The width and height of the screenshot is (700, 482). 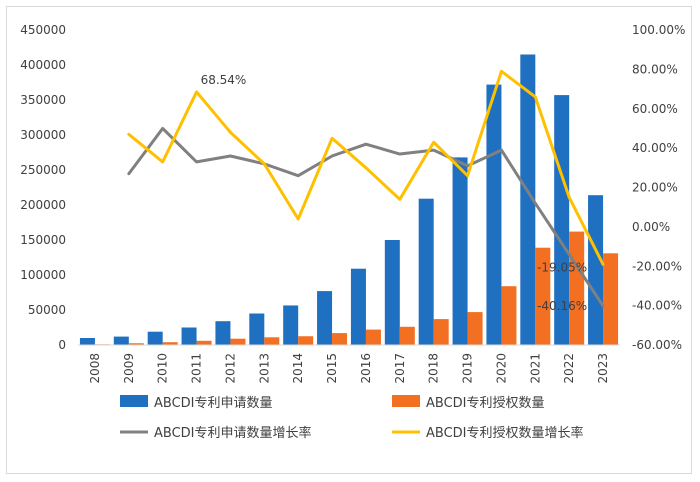 What do you see at coordinates (658, 30) in the screenshot?
I see `y-right-tick-label: 100.00%` at bounding box center [658, 30].